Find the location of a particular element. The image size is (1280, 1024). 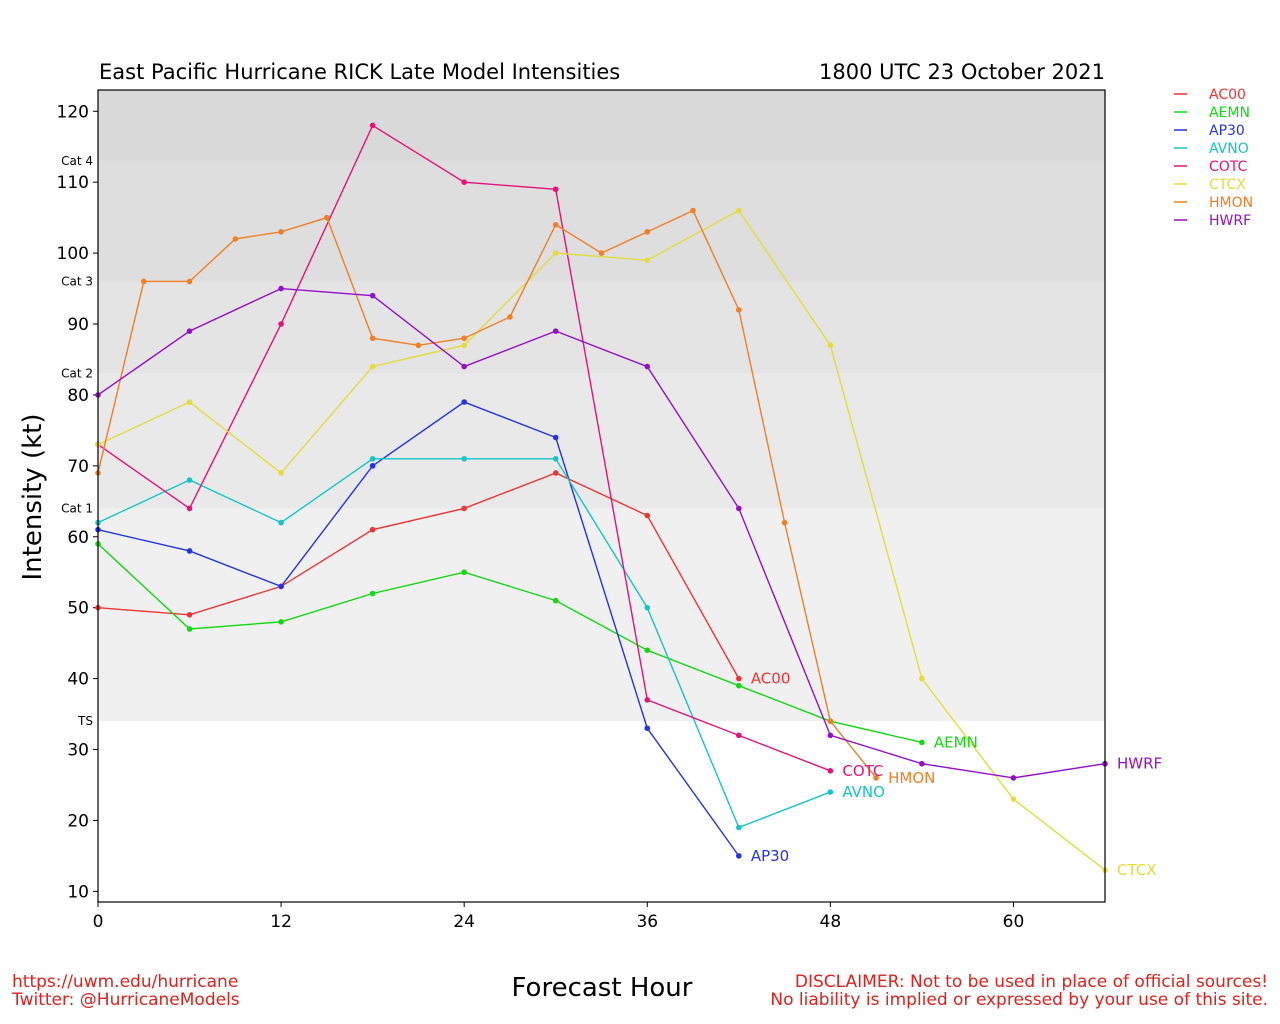

y-tick-label: 20 is located at coordinates (78, 821).